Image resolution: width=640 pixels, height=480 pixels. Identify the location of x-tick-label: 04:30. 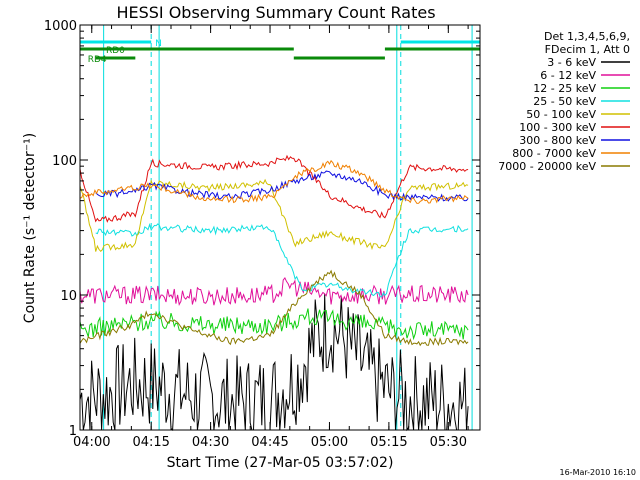
(210, 442).